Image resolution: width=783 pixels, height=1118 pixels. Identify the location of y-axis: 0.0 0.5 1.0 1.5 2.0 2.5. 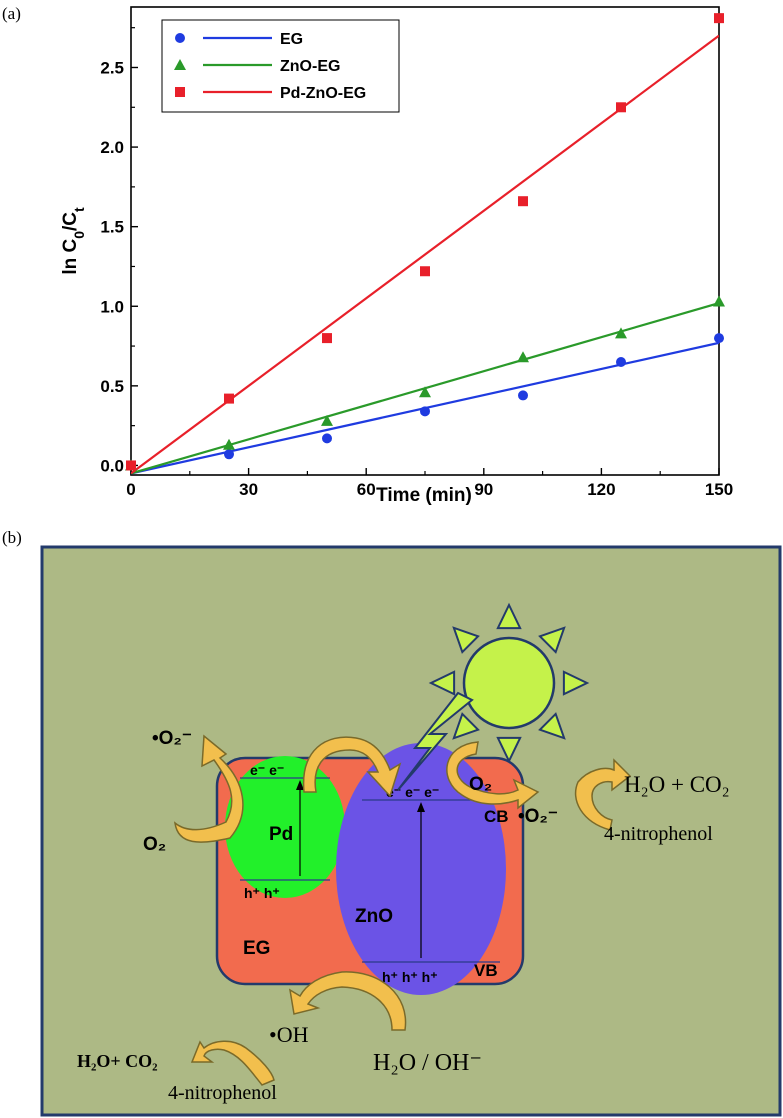
(119, 251).